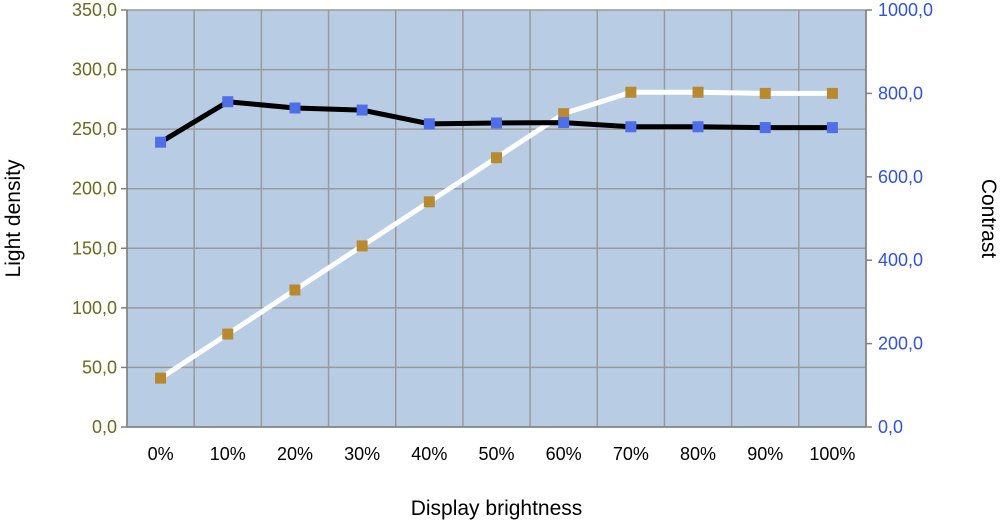  Describe the element at coordinates (832, 454) in the screenshot. I see `x-tick-label: 100%` at that location.